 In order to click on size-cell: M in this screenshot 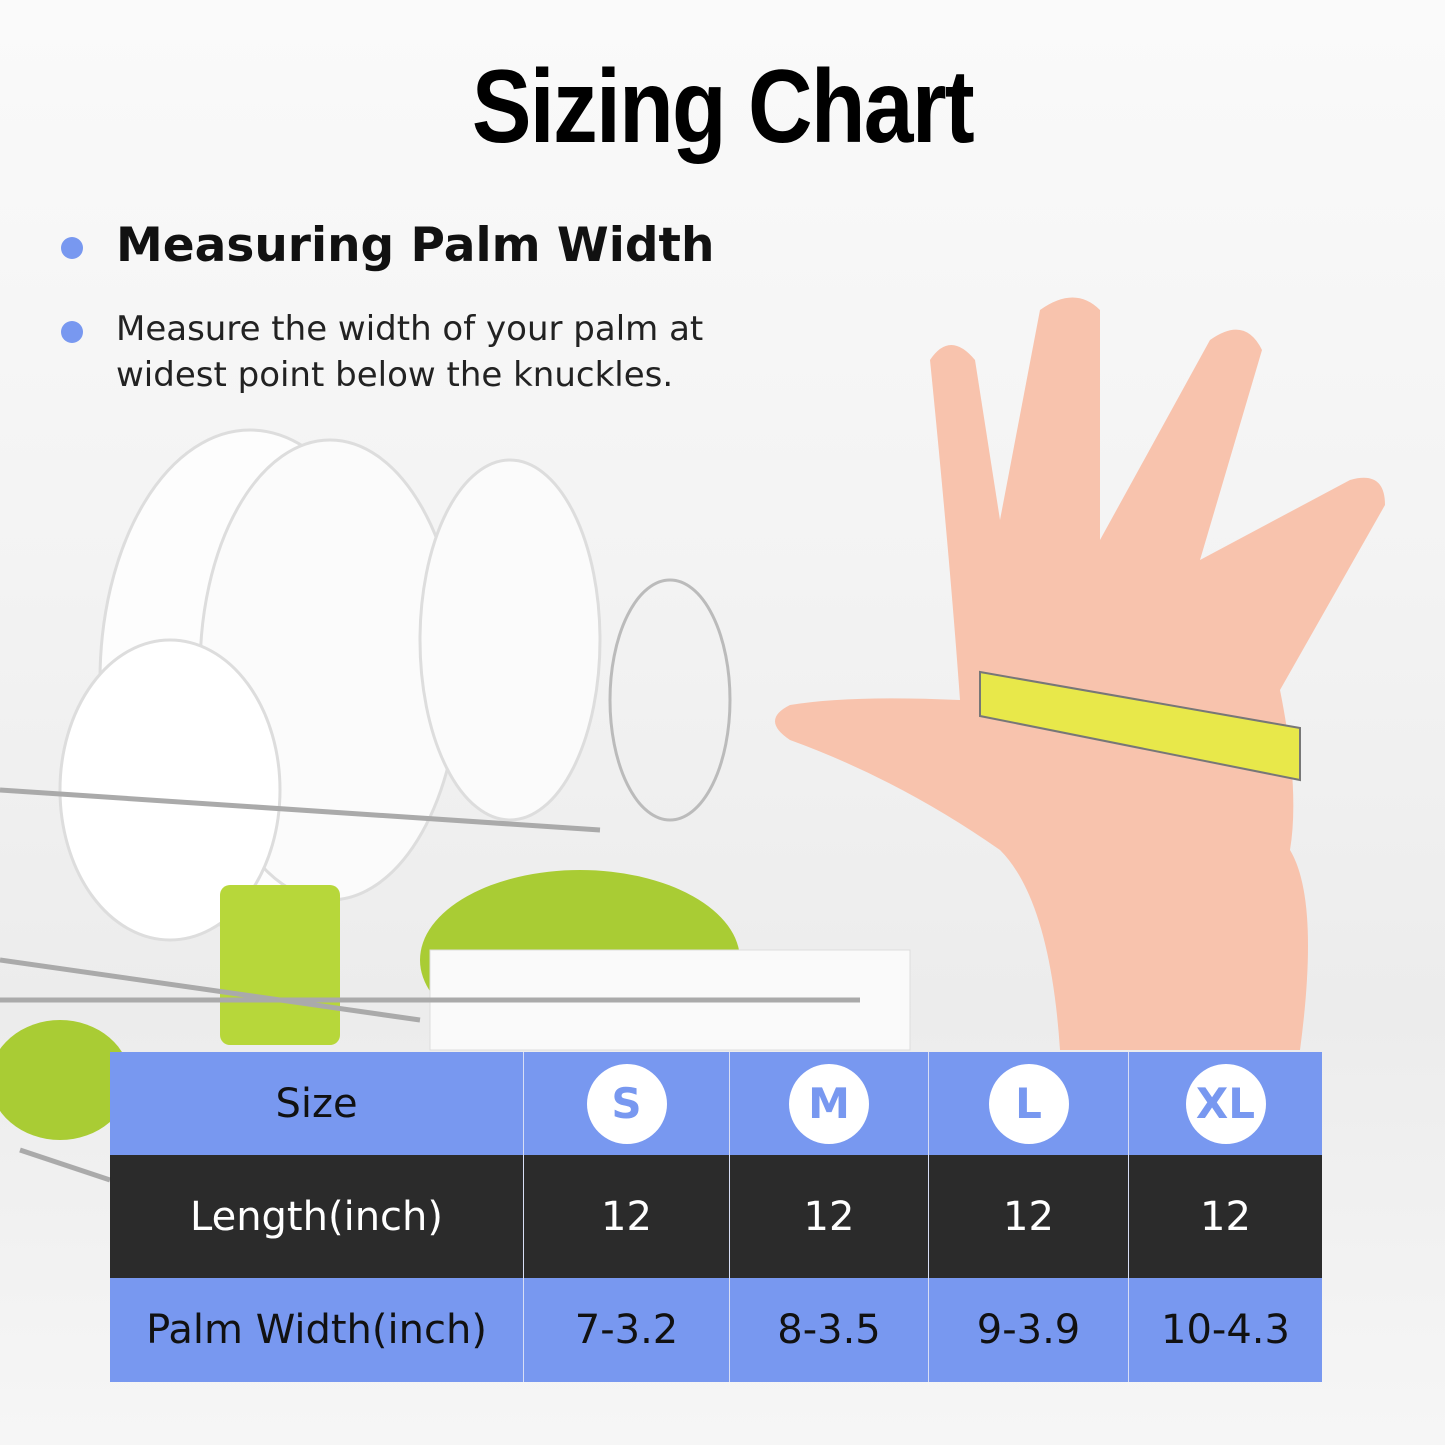, I will do `click(829, 1103)`.